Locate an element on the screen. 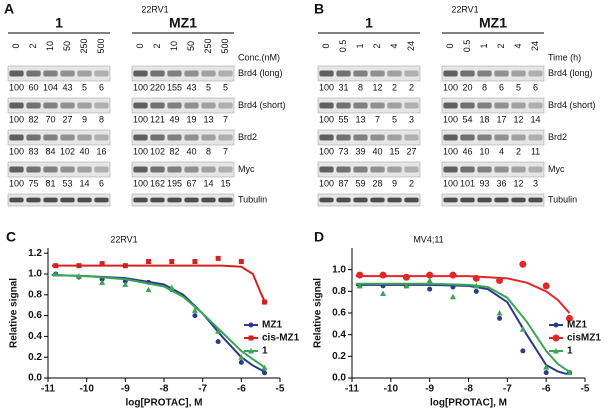  legend-marker is located at coordinates (251, 351).